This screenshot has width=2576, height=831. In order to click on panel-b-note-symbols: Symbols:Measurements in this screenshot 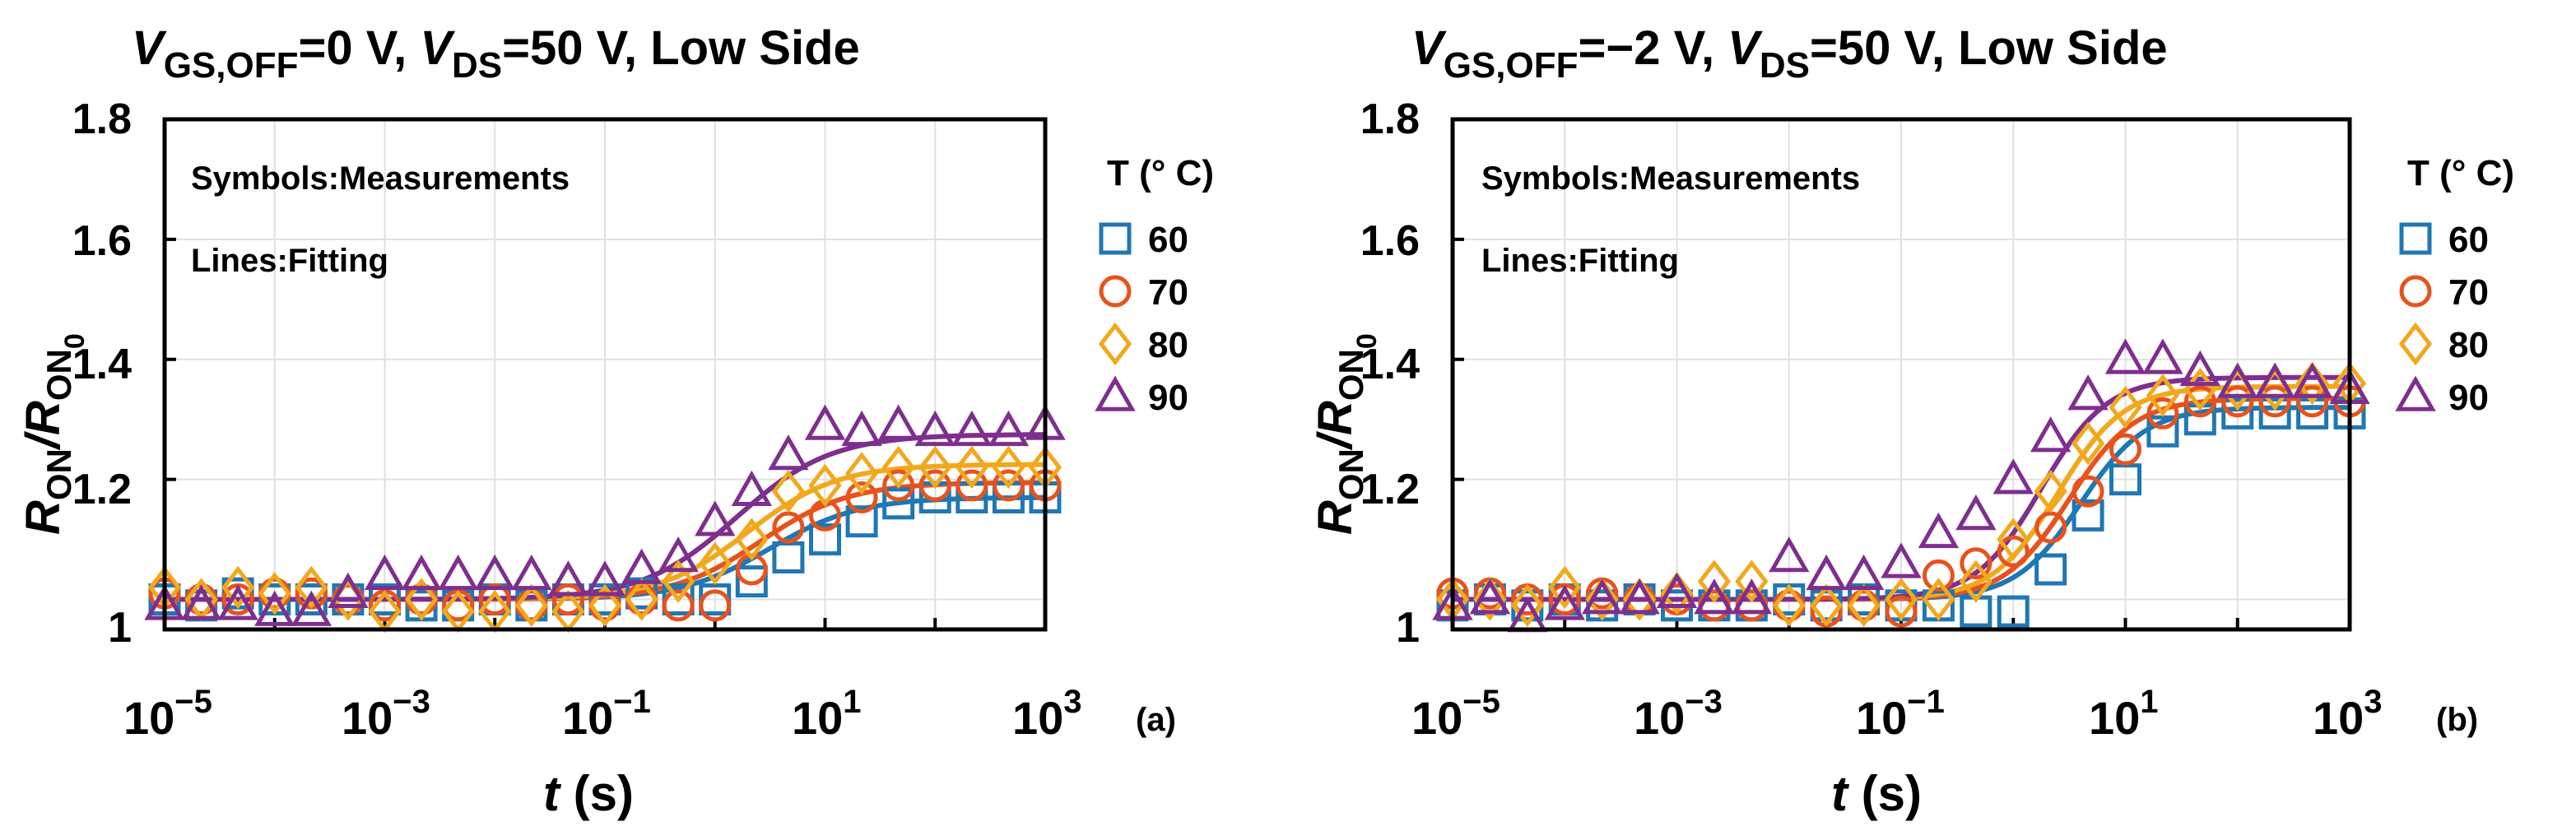, I will do `click(1670, 178)`.